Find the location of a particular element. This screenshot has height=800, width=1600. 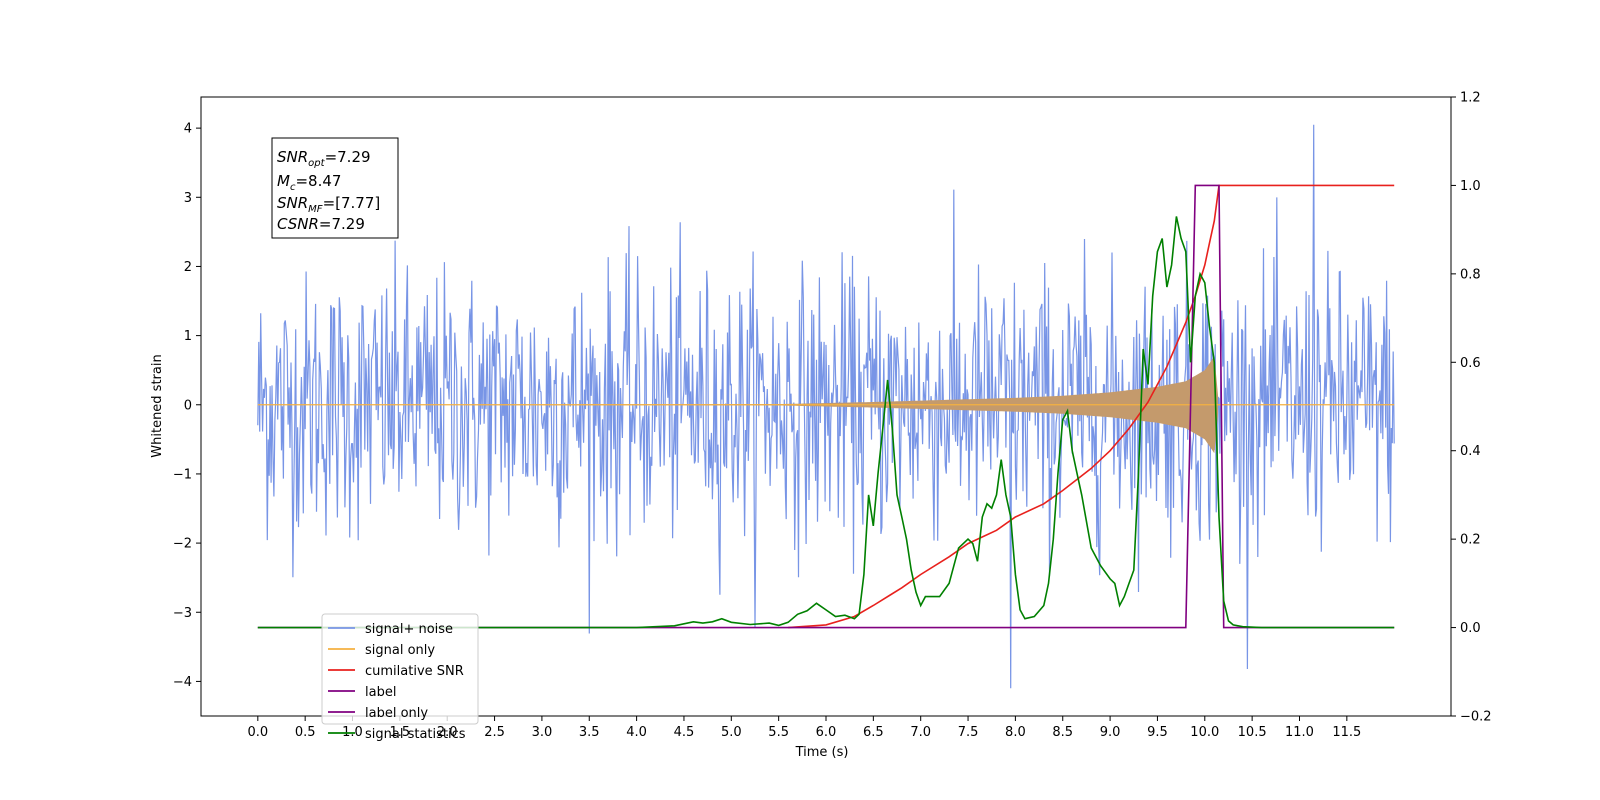

x-tick-label: 9.0 is located at coordinates (1110, 732).